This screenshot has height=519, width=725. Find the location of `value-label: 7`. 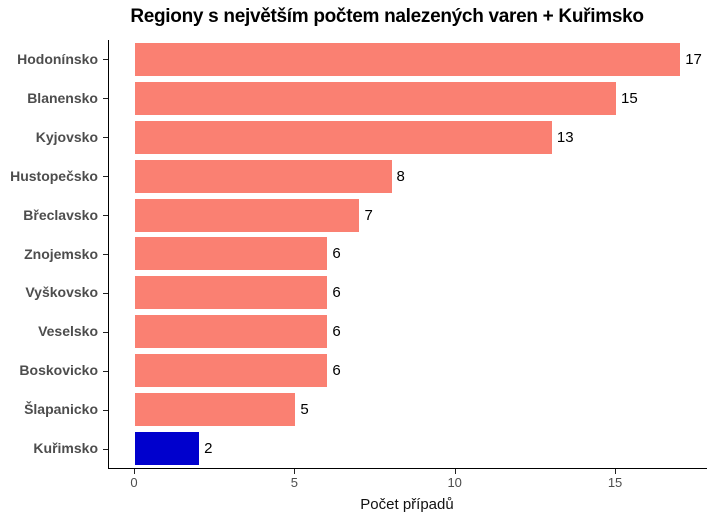

value-label: 7 is located at coordinates (368, 215).